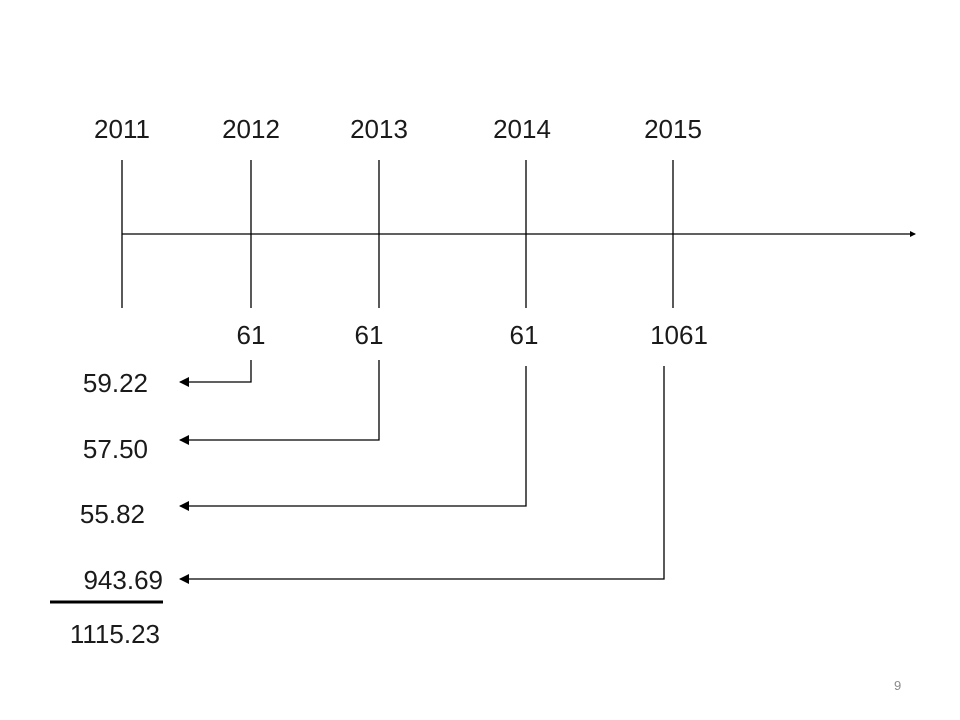  Describe the element at coordinates (215, 373) in the screenshot. I see `discount-arrow-2012` at that location.